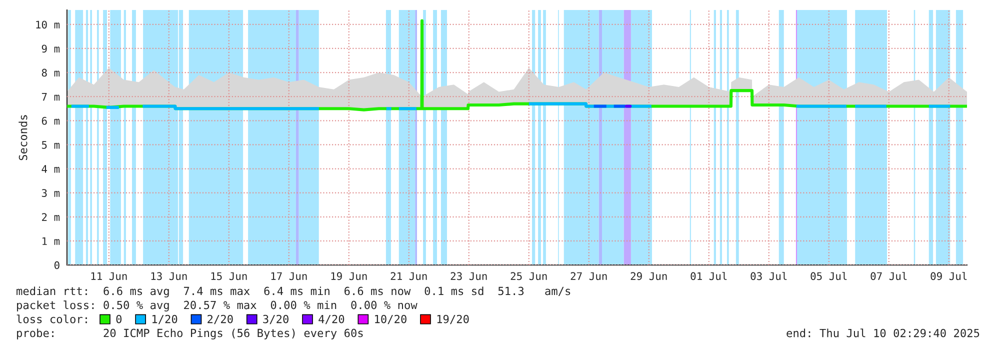  Describe the element at coordinates (23, 137) in the screenshot. I see `y-axis-title: Seconds` at that location.